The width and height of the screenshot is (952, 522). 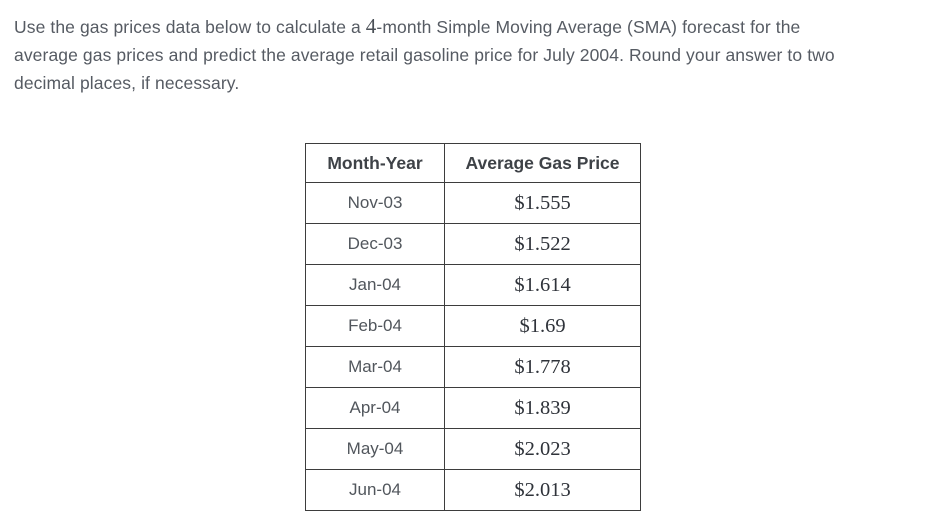 I want to click on month-cell: Jun-04, so click(x=375, y=490).